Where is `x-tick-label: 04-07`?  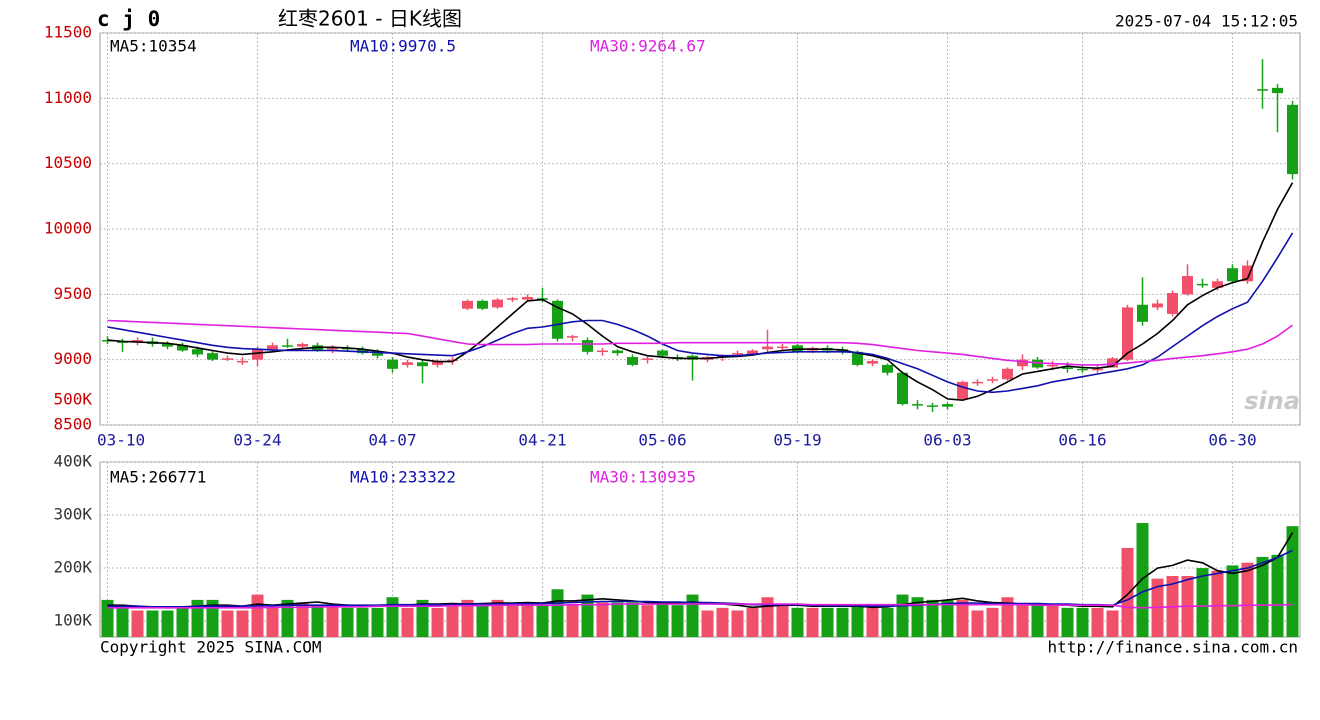 x-tick-label: 04-07 is located at coordinates (392, 440).